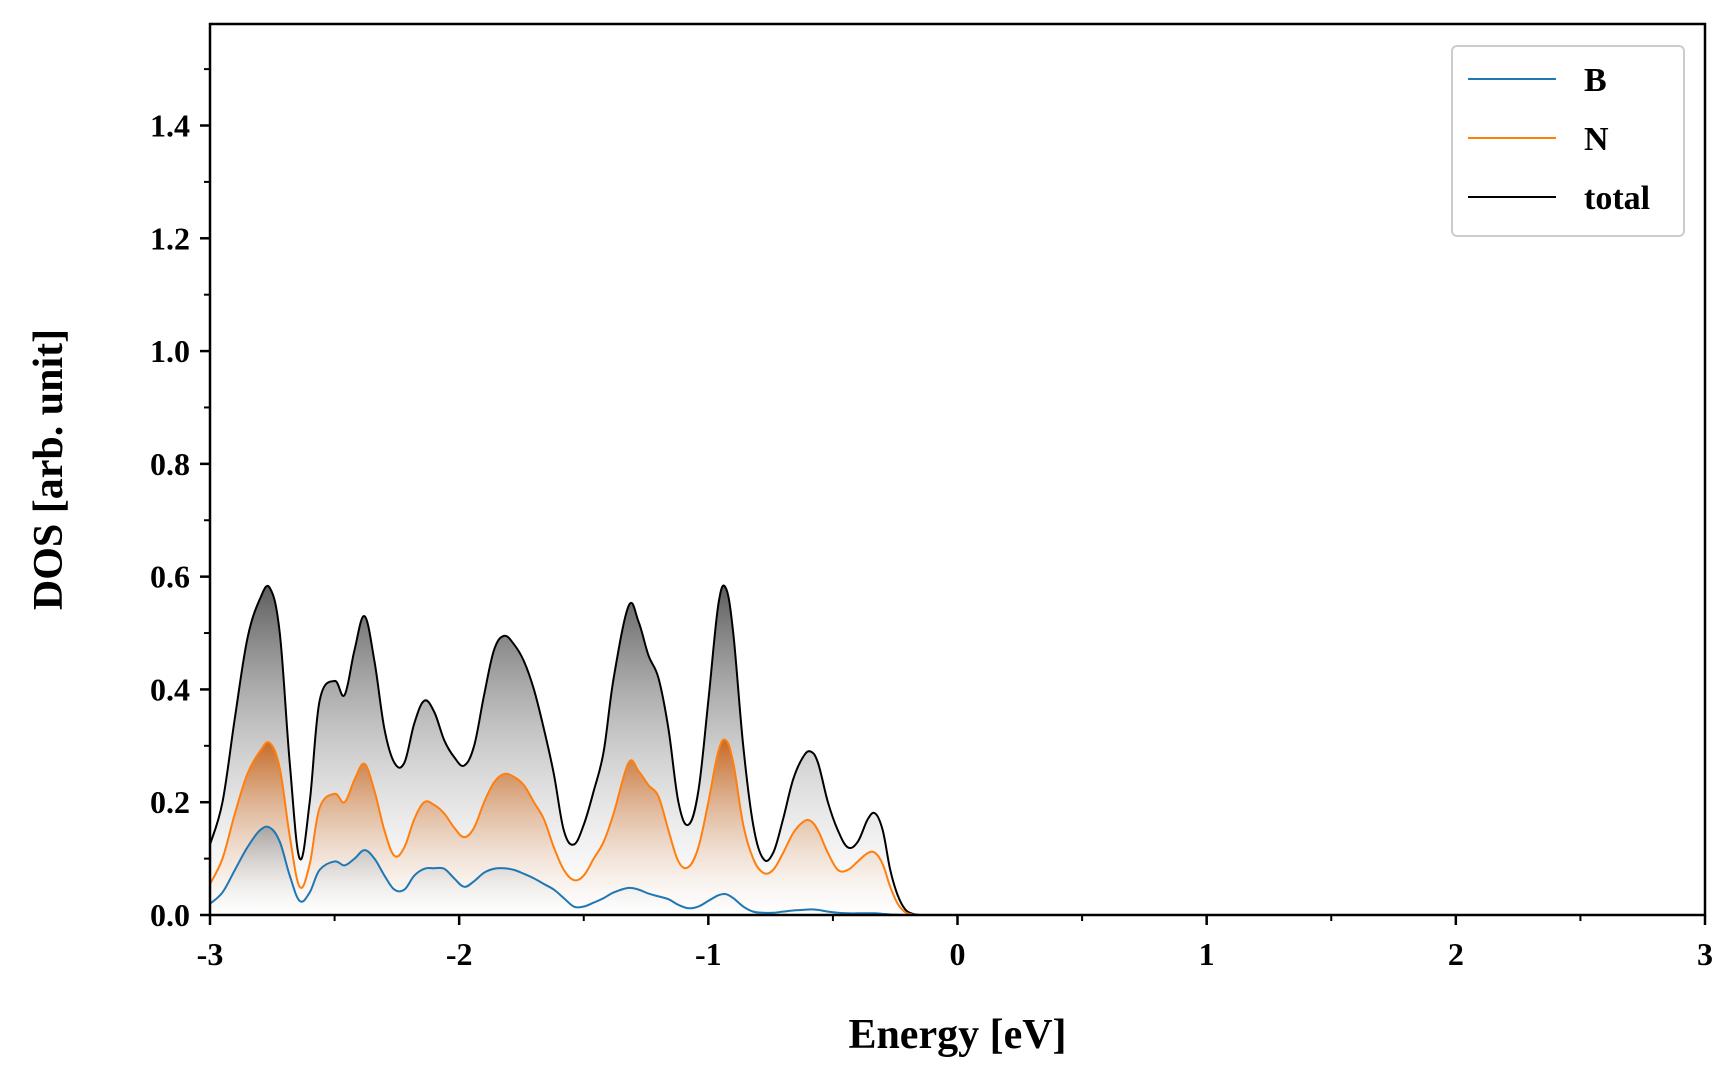 The width and height of the screenshot is (1728, 1080). What do you see at coordinates (708, 954) in the screenshot?
I see `x-tick-label: -1` at bounding box center [708, 954].